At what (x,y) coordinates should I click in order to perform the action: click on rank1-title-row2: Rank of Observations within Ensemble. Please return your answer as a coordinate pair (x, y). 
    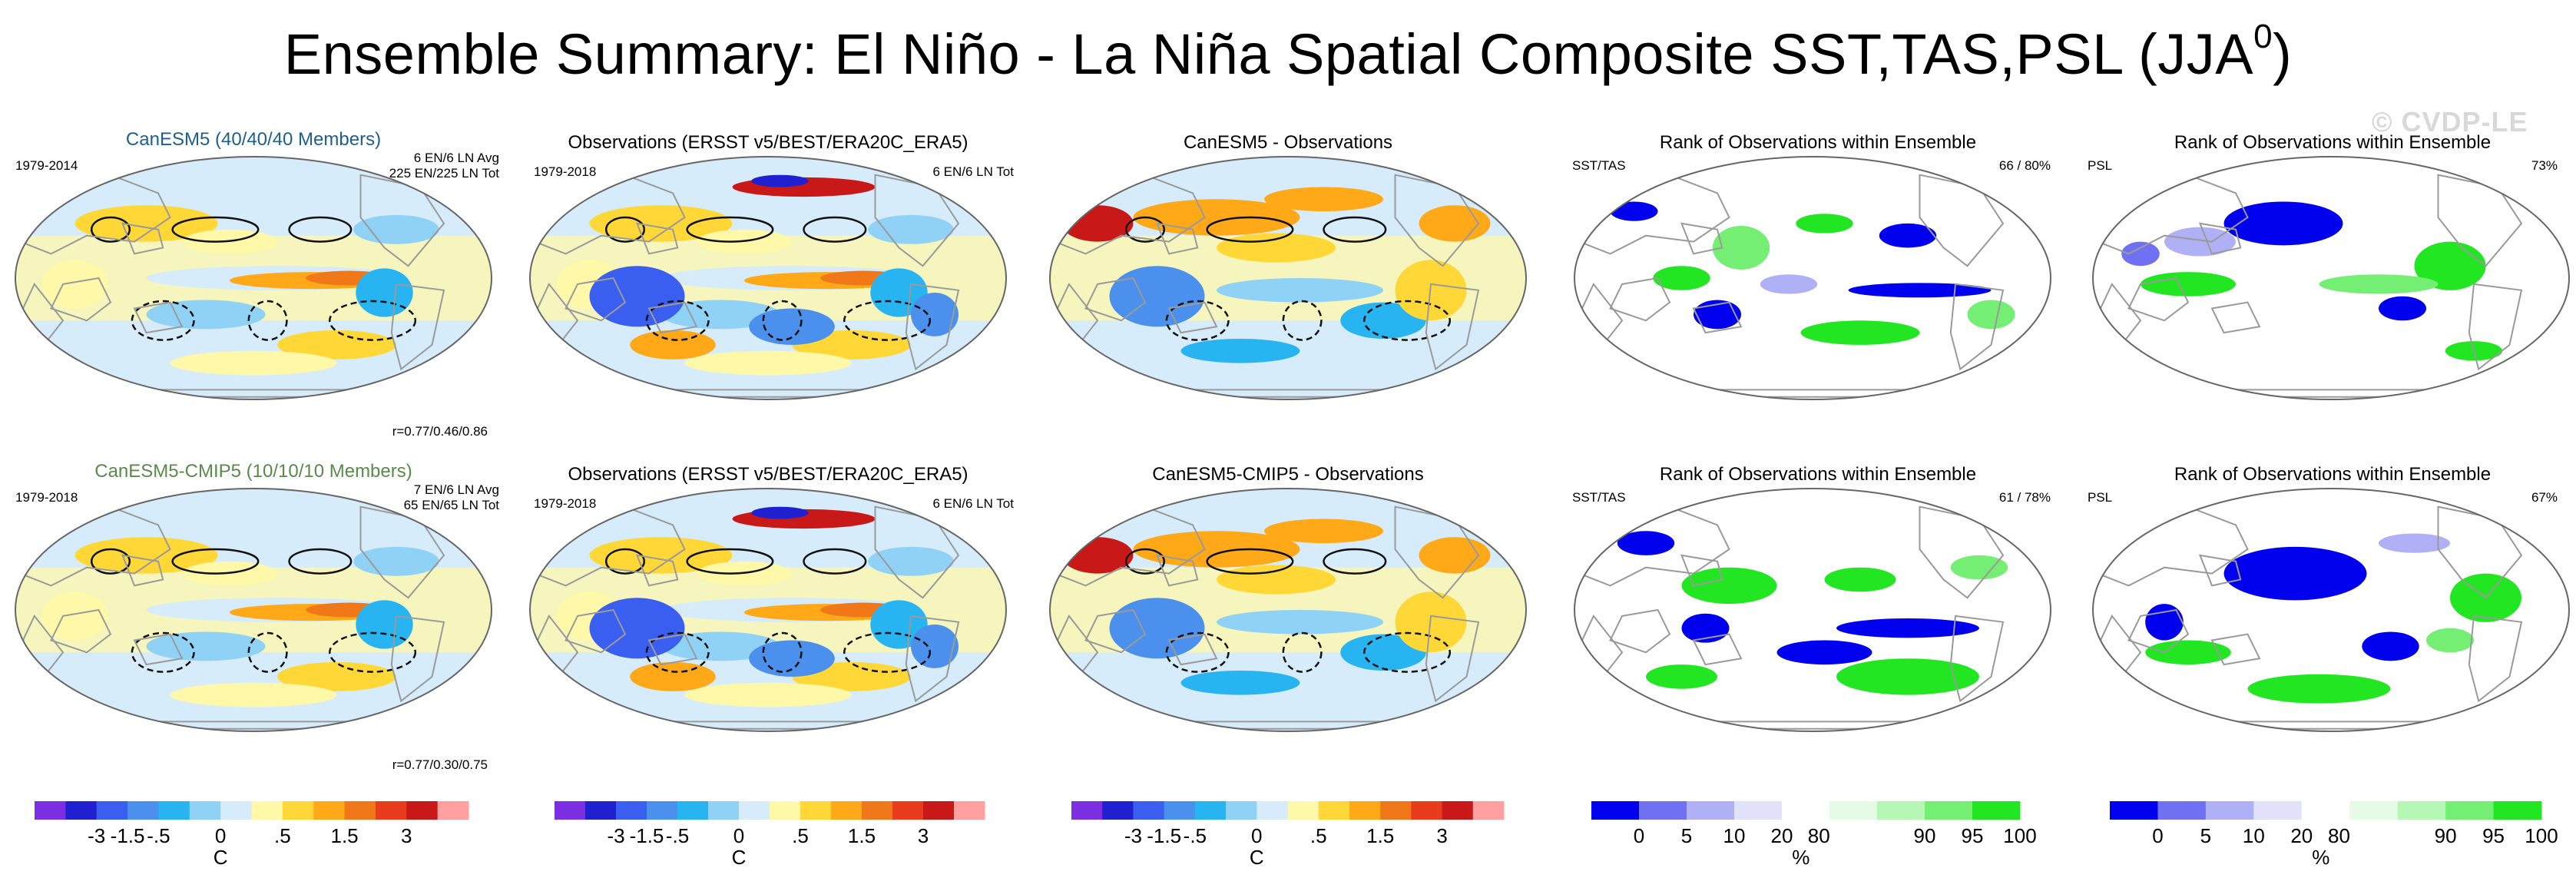
    Looking at the image, I should click on (1818, 474).